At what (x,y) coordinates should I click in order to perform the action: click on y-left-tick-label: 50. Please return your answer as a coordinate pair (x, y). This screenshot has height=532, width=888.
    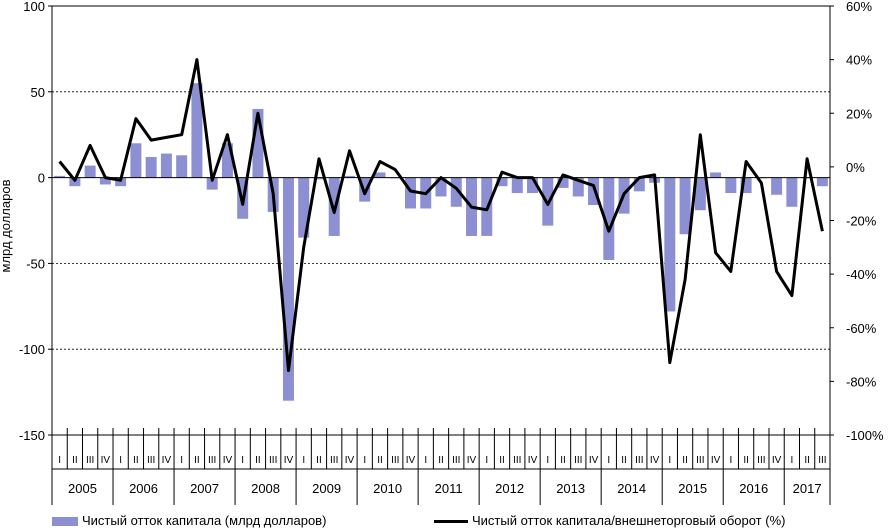
    Looking at the image, I should click on (38, 92).